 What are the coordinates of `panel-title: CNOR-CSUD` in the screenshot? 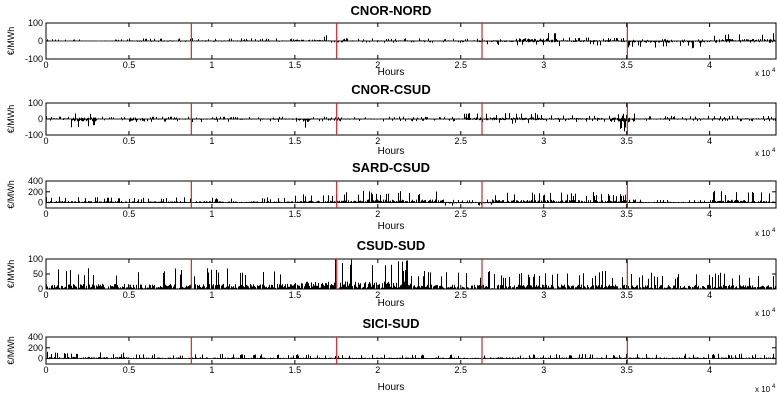 It's located at (390, 89).